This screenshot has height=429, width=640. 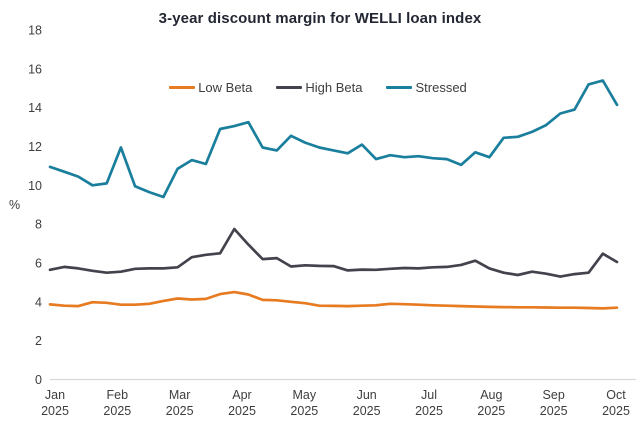 I want to click on legend-item-stressed: Stressed, so click(x=426, y=87).